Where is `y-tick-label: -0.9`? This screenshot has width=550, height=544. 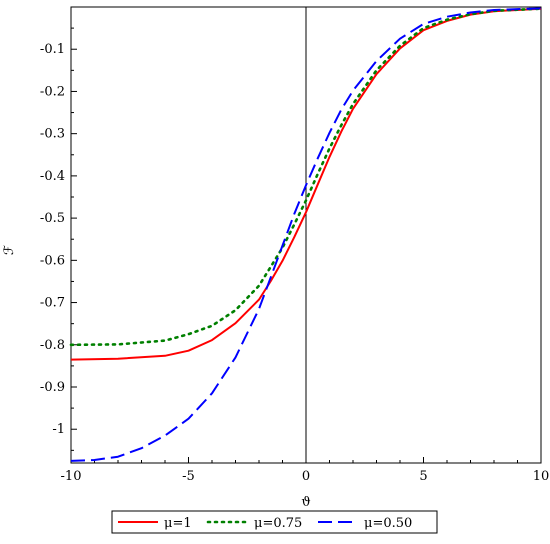
y-tick-label: -0.9 is located at coordinates (52, 387).